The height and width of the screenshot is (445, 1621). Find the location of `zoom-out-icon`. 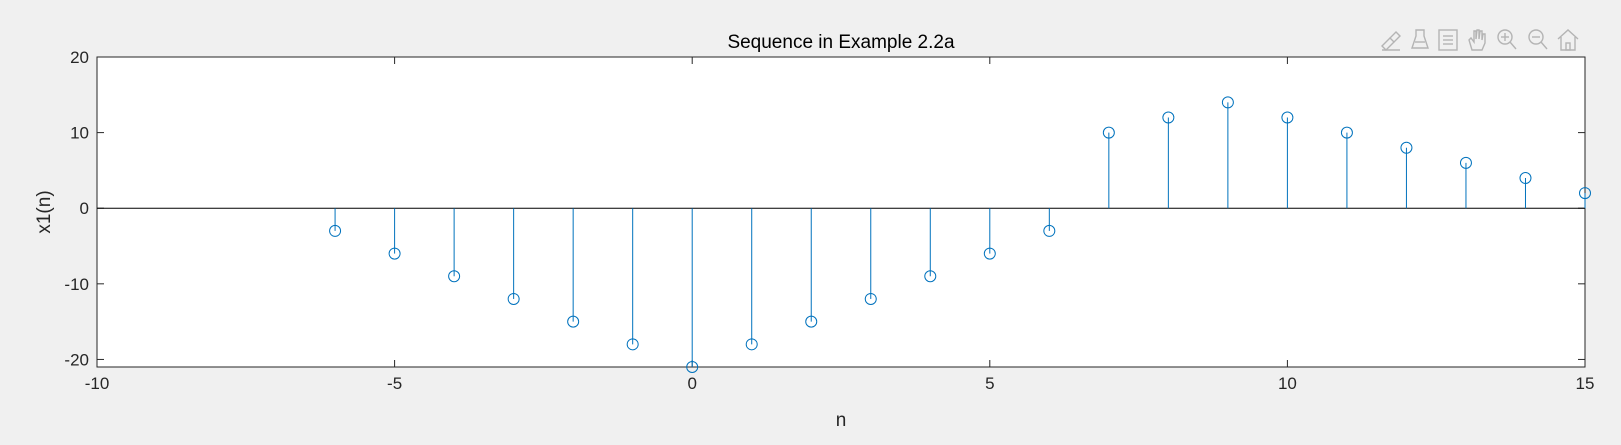

zoom-out-icon is located at coordinates (1538, 39).